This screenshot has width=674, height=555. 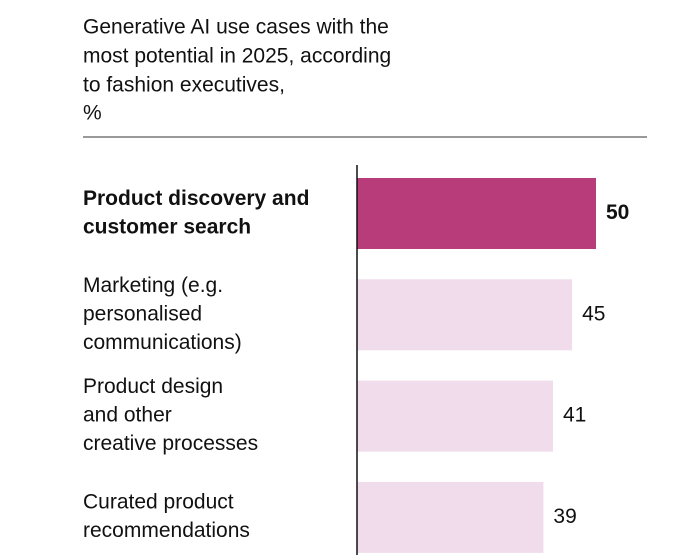 What do you see at coordinates (127, 415) in the screenshot?
I see `category-label: and other` at bounding box center [127, 415].